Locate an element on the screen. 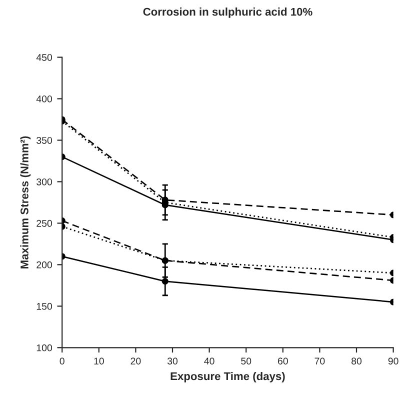  x-tick-label: 70 is located at coordinates (319, 361).